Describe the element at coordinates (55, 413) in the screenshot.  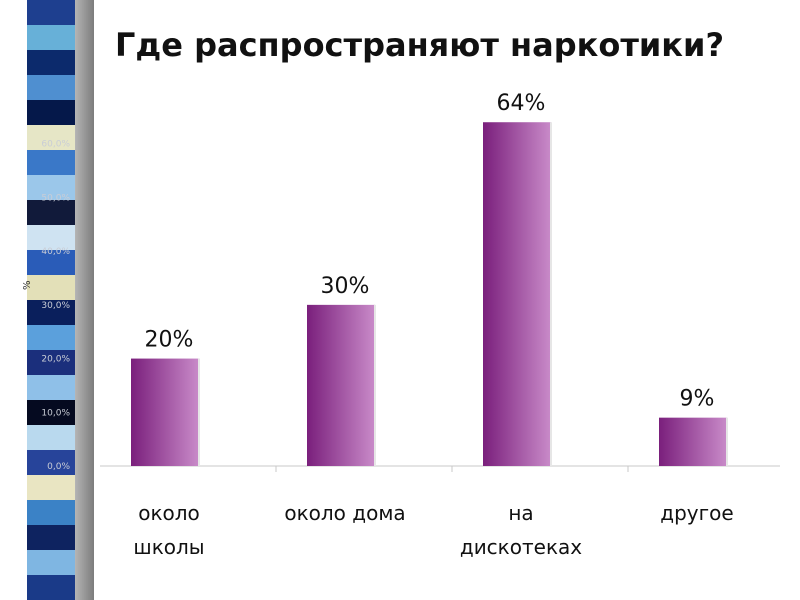
I see `y-tick-label: 10,0%` at that location.